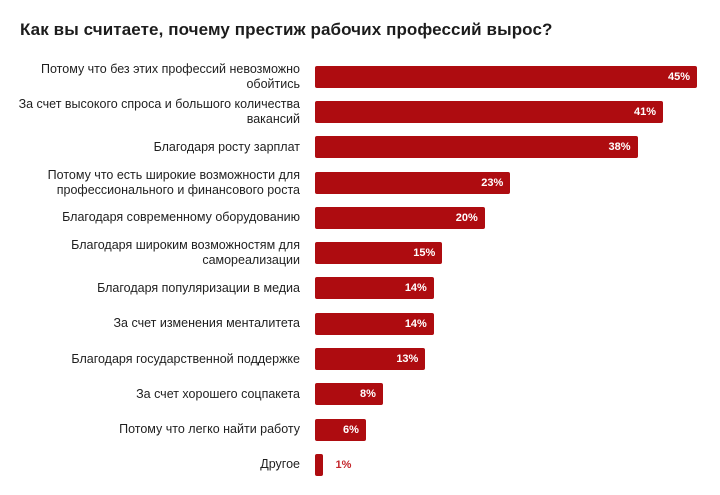 Image resolution: width=720 pixels, height=495 pixels. Describe the element at coordinates (185, 358) in the screenshot. I see `category-label: Благодаря государственной поддержке` at that location.